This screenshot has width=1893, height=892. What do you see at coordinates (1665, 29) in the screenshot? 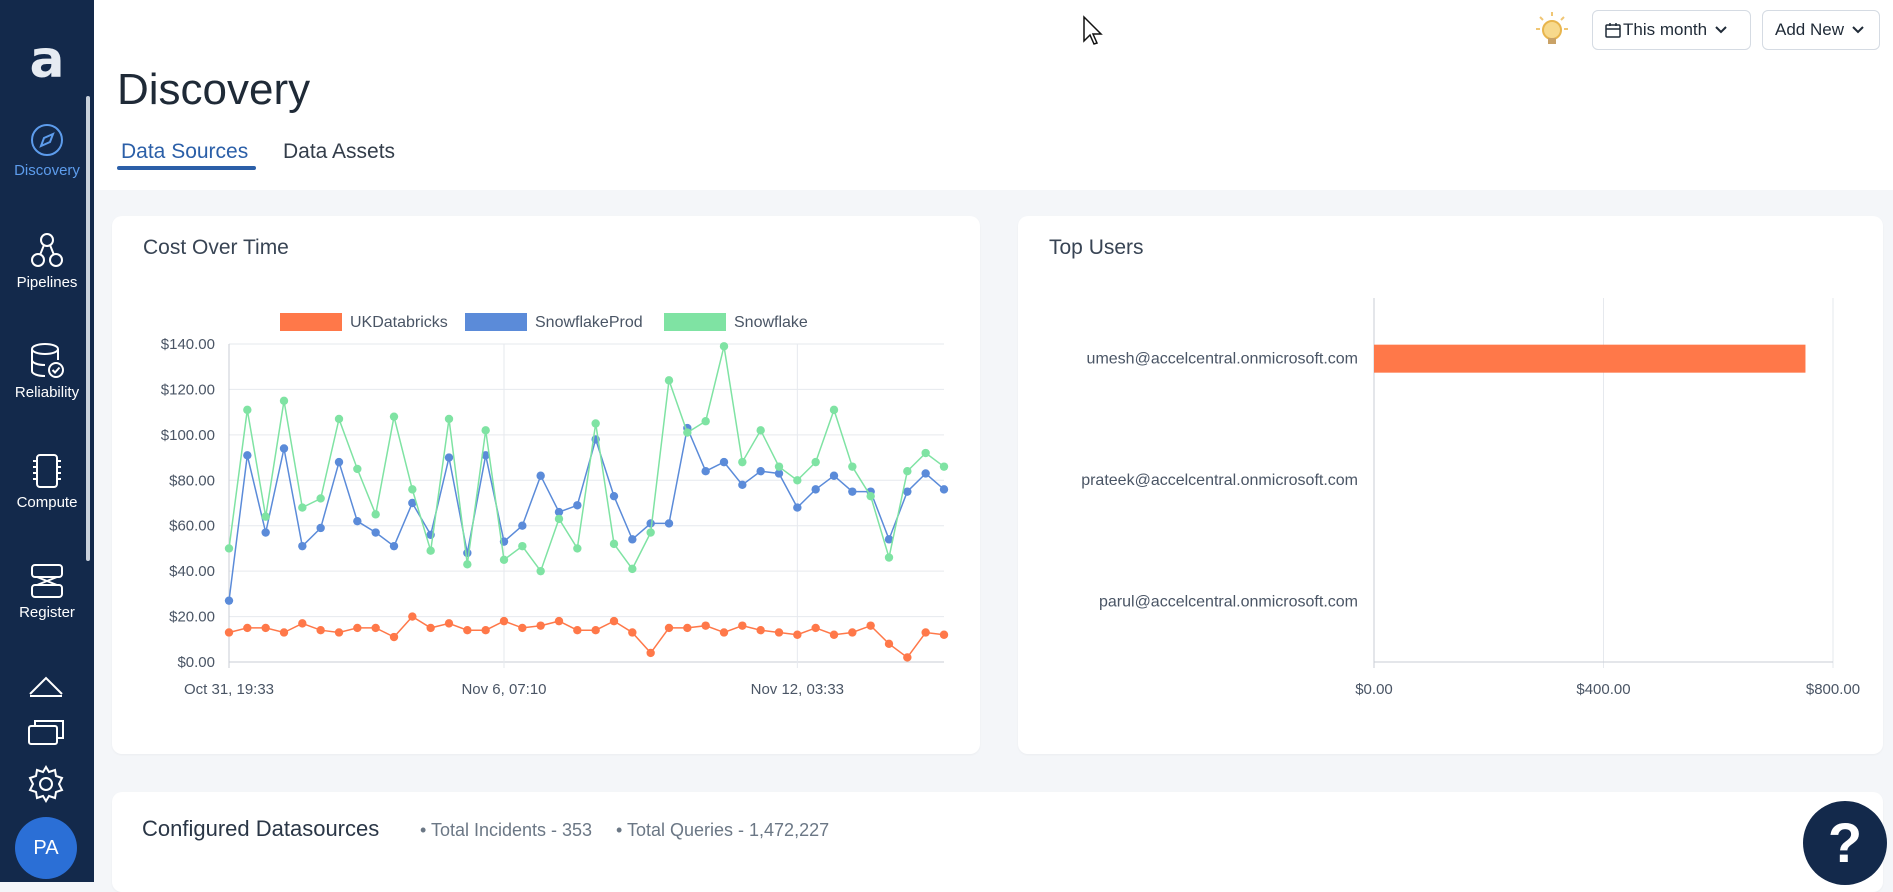
I see `date-range-label: This month` at bounding box center [1665, 29].